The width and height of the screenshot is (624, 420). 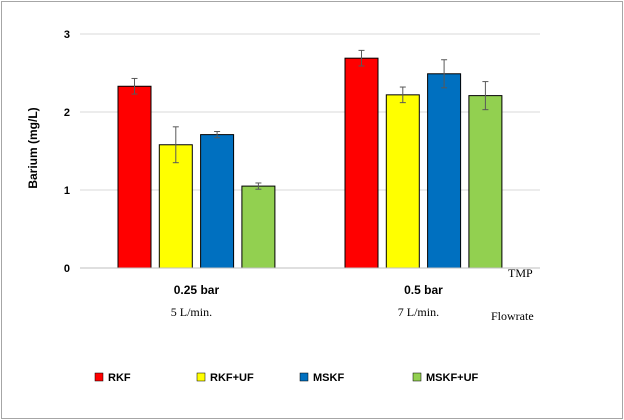 What do you see at coordinates (33, 147) in the screenshot?
I see `y-axis-label: Barium (mg/L)` at bounding box center [33, 147].